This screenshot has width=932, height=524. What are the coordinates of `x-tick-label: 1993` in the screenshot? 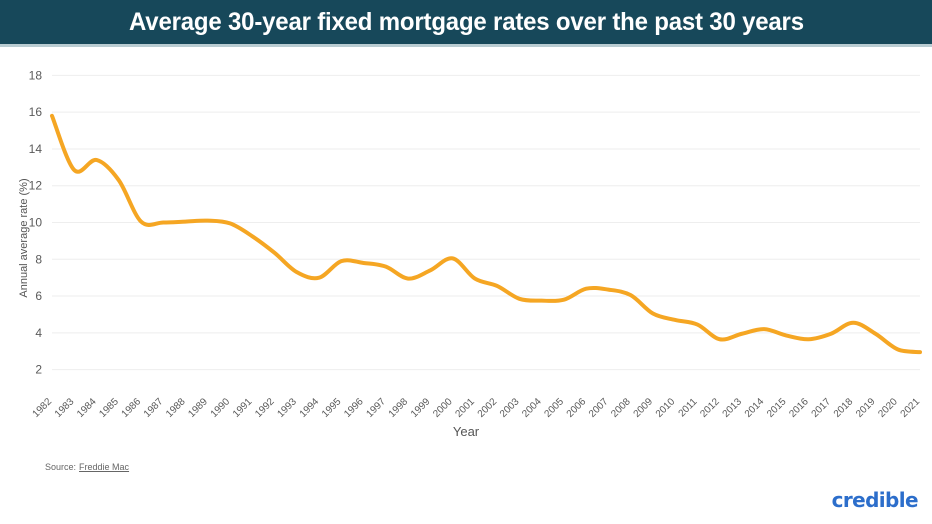 It's located at (287, 408).